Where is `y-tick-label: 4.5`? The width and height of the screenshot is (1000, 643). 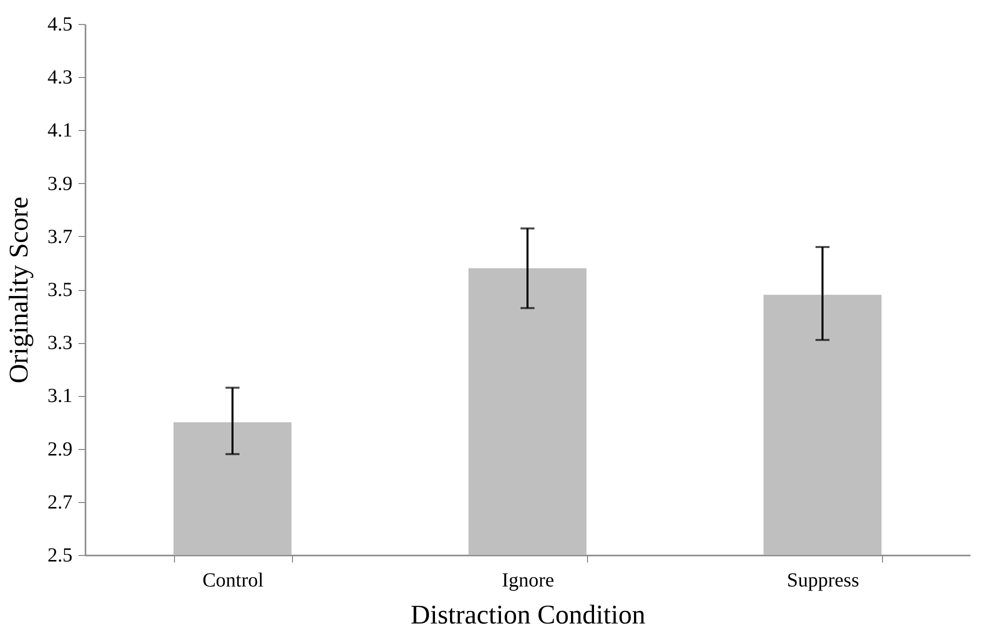 y-tick-label: 4.5 is located at coordinates (60, 25).